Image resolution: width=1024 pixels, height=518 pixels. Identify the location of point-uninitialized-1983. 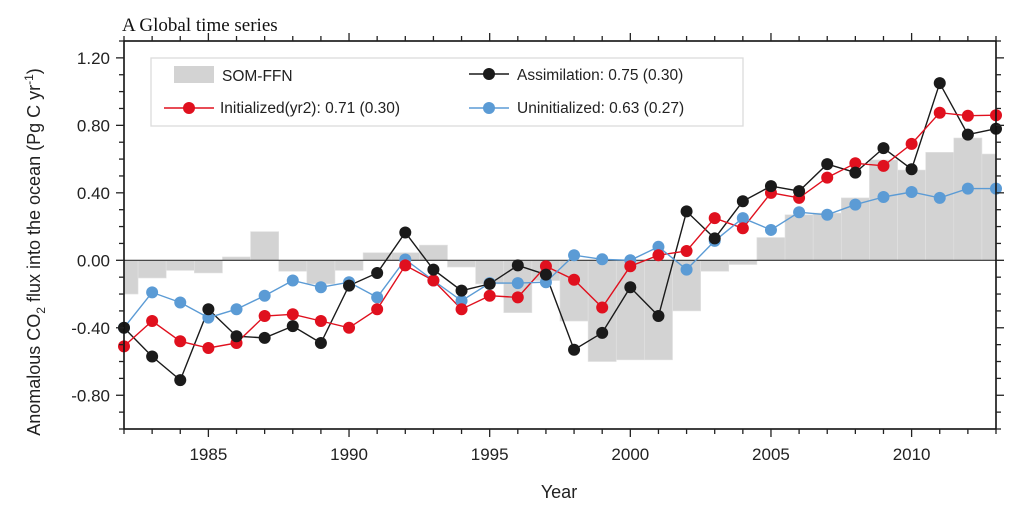
(152, 292).